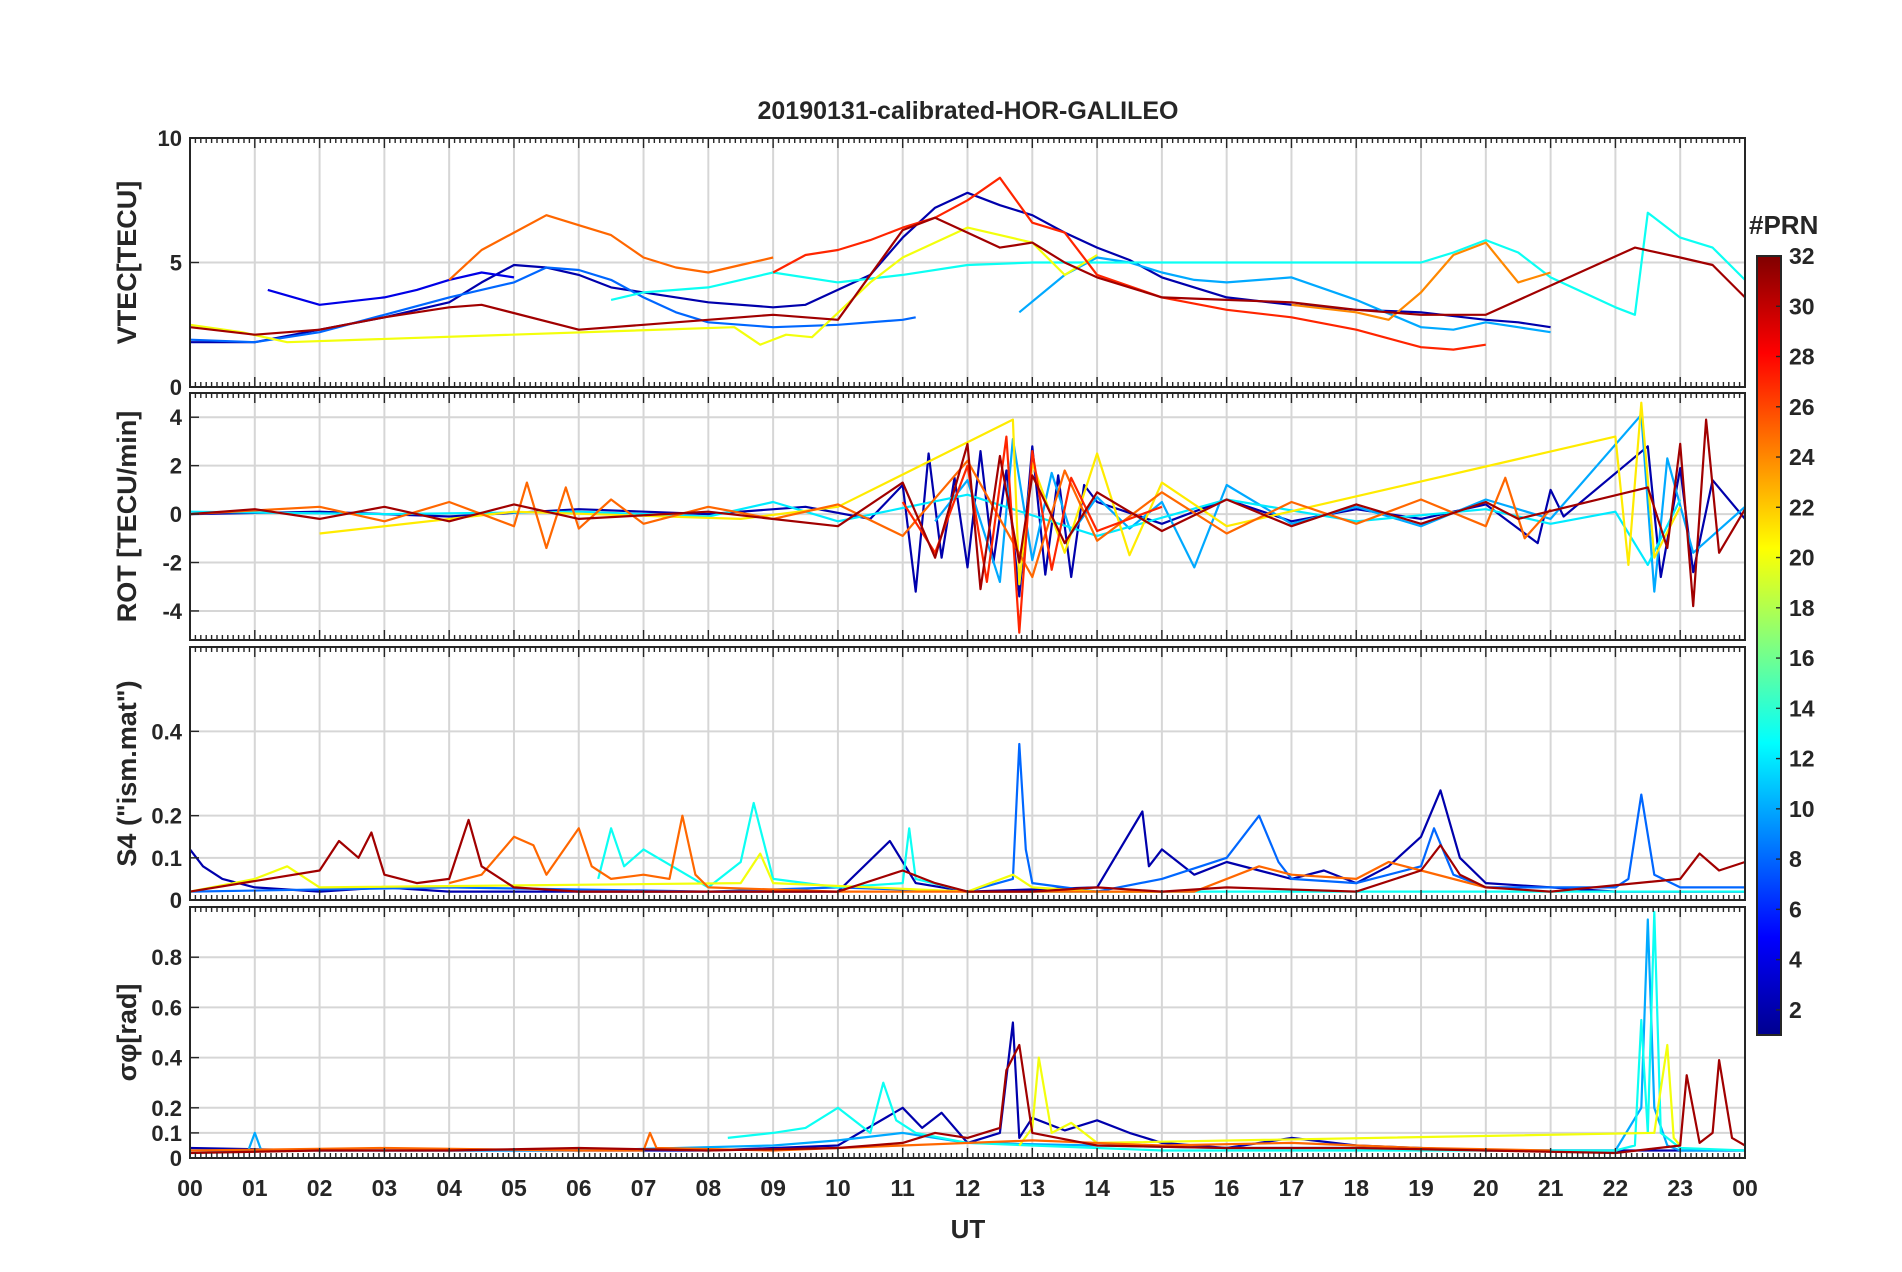 The height and width of the screenshot is (1272, 1902). What do you see at coordinates (1421, 1188) in the screenshot?
I see `x-tick-label-19: 19` at bounding box center [1421, 1188].